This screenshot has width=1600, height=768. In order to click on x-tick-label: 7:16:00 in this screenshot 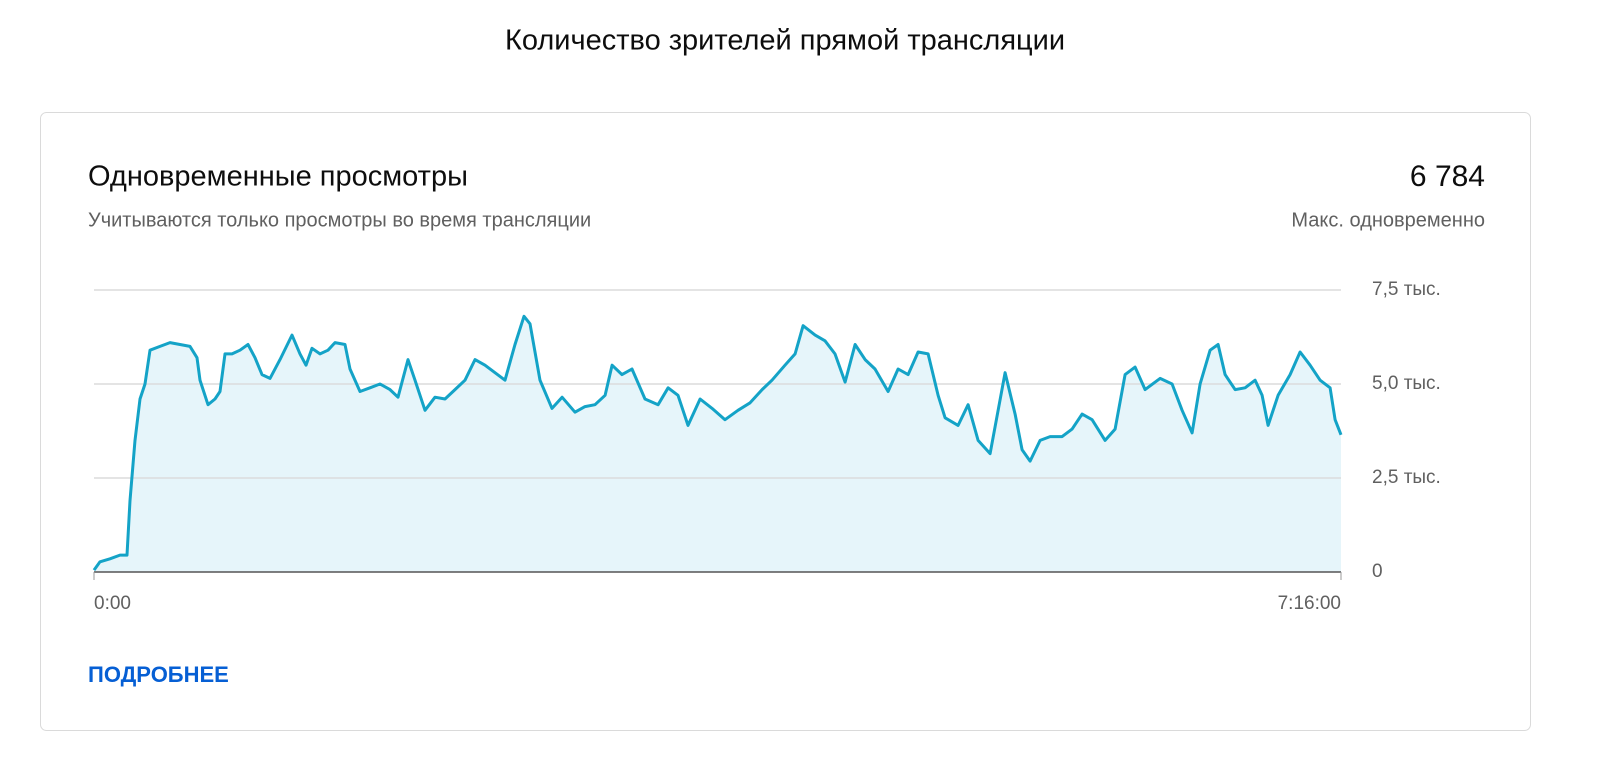, I will do `click(1309, 603)`.